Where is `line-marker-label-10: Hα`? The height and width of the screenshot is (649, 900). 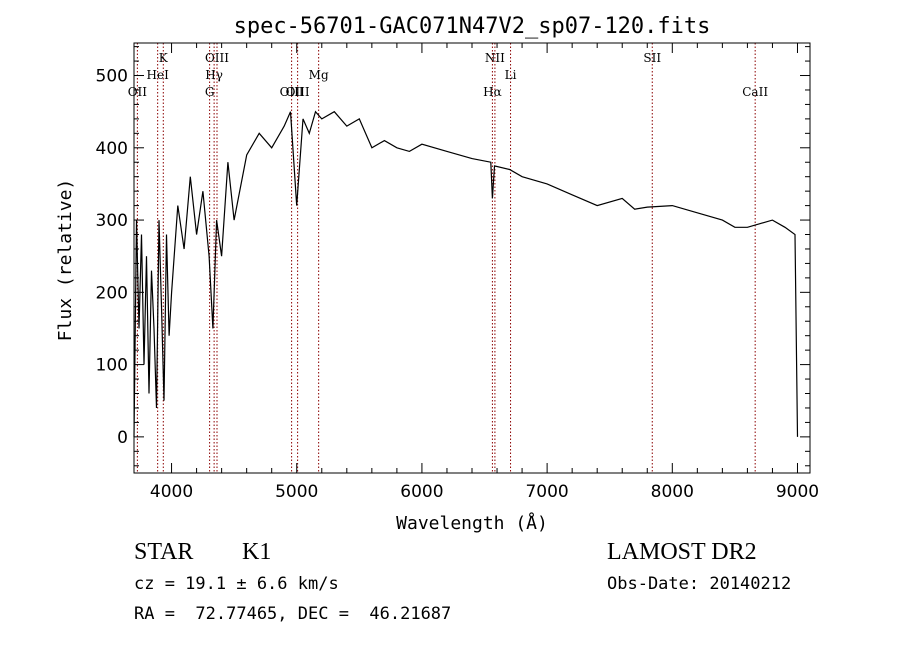
line-marker-label-10: Hα is located at coordinates (492, 92).